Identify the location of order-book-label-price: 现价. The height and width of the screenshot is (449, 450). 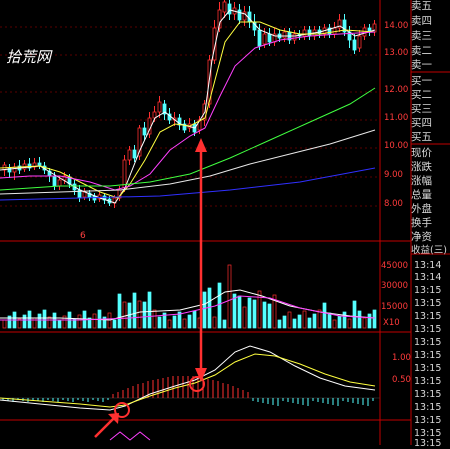
(421, 153).